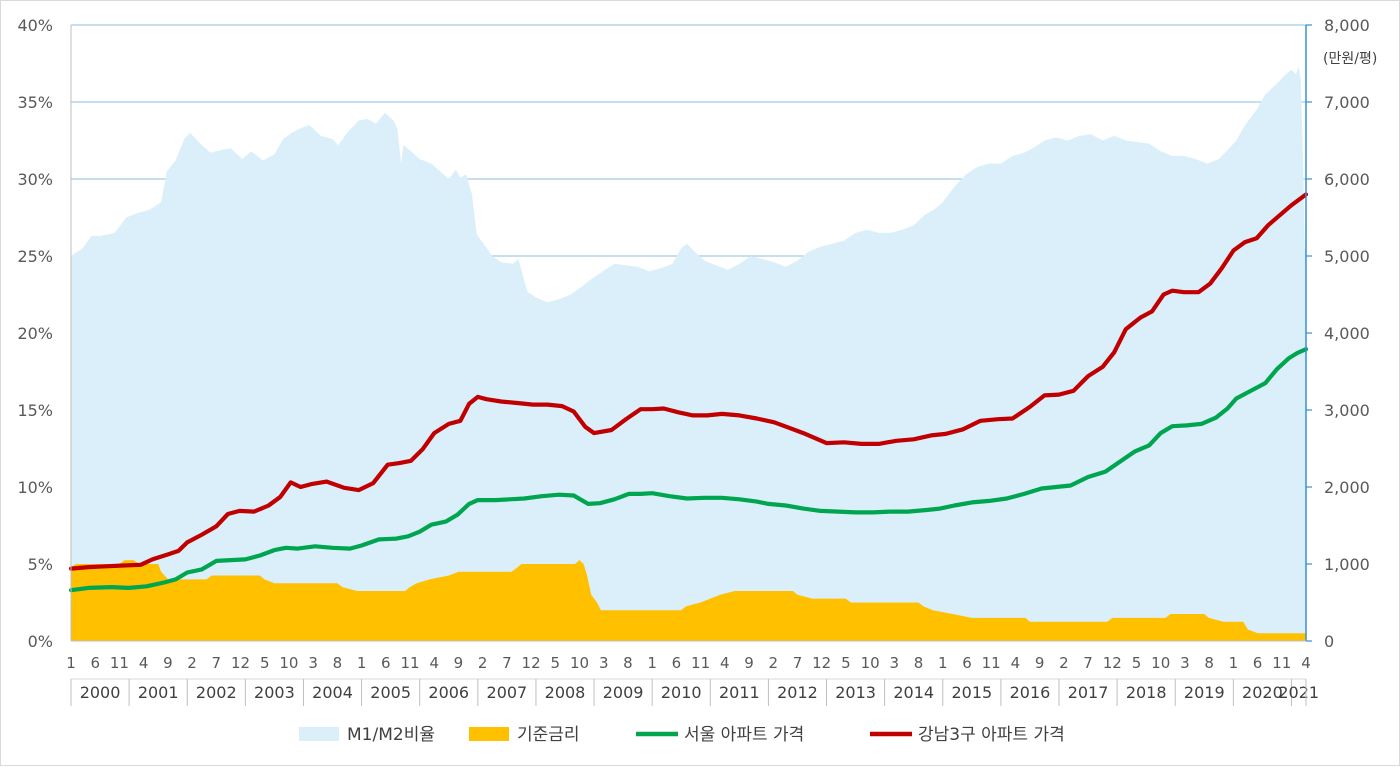 Image resolution: width=1400 pixels, height=767 pixels. I want to click on year-label: 2017, so click(1088, 692).